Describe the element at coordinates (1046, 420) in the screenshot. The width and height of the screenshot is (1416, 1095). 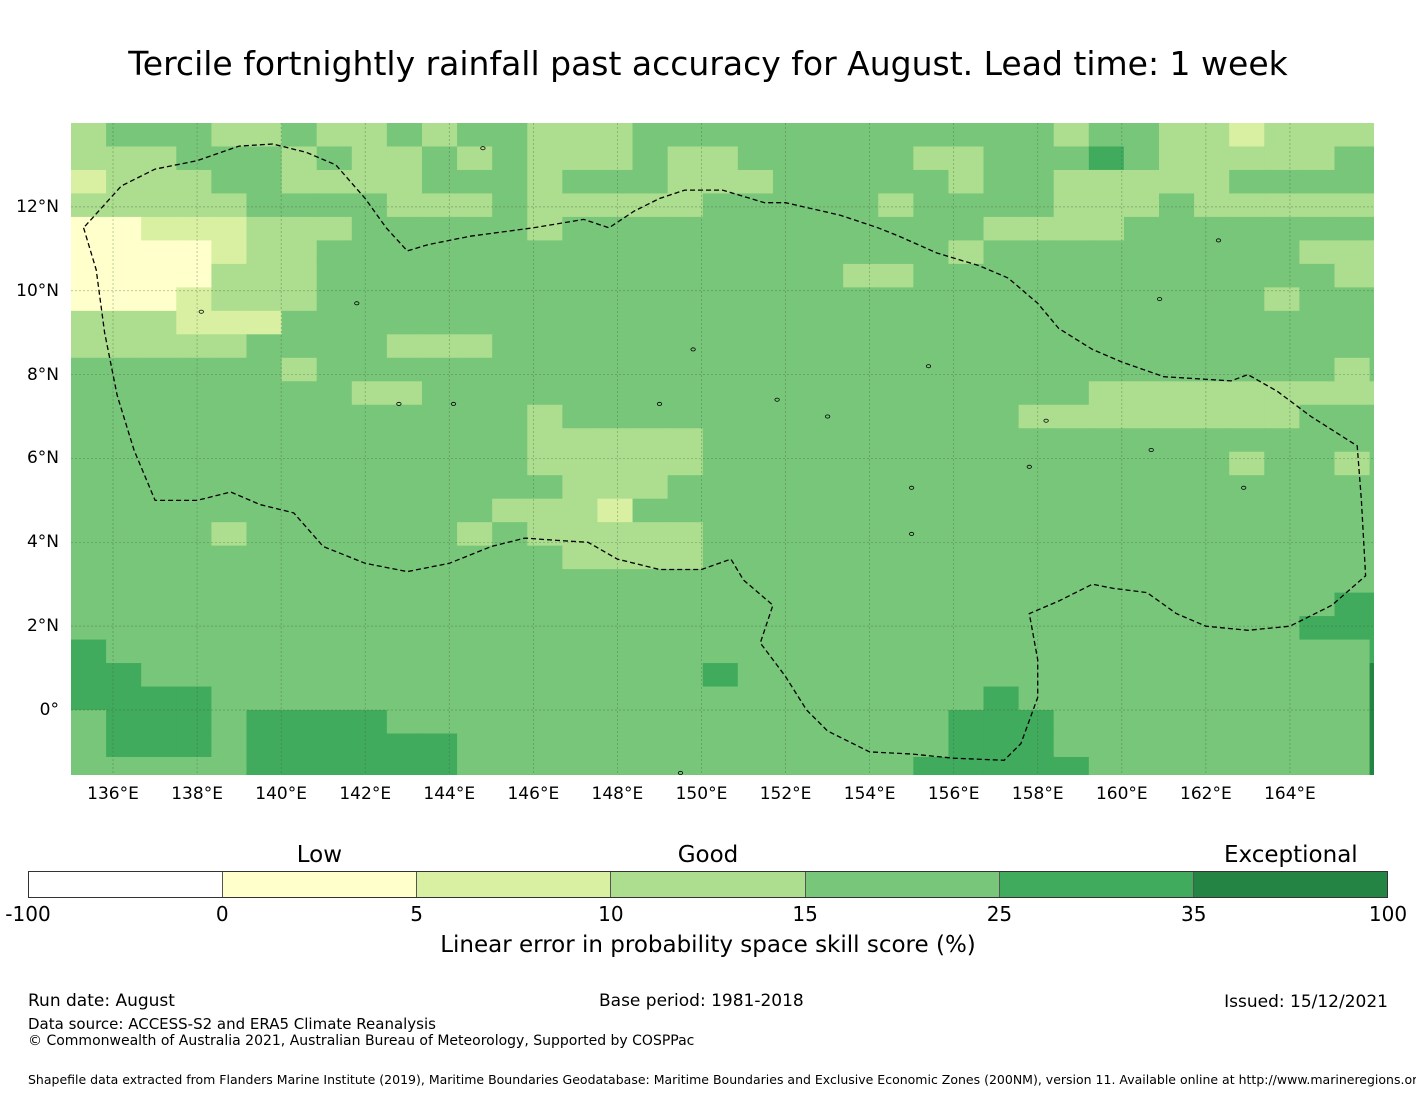
I see `island-outline` at that location.